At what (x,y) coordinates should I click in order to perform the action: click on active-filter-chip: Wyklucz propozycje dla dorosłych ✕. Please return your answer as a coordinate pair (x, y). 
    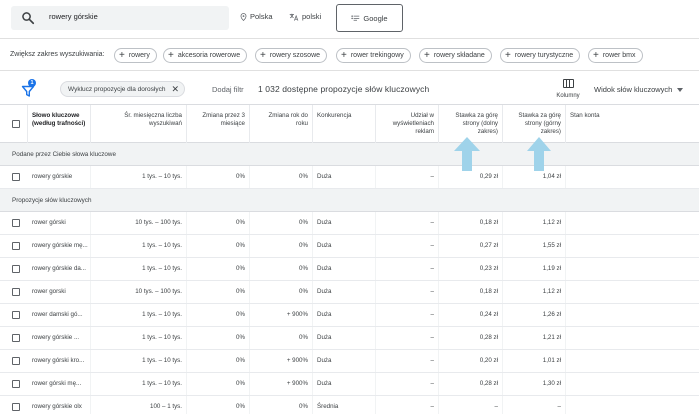
    Looking at the image, I should click on (123, 89).